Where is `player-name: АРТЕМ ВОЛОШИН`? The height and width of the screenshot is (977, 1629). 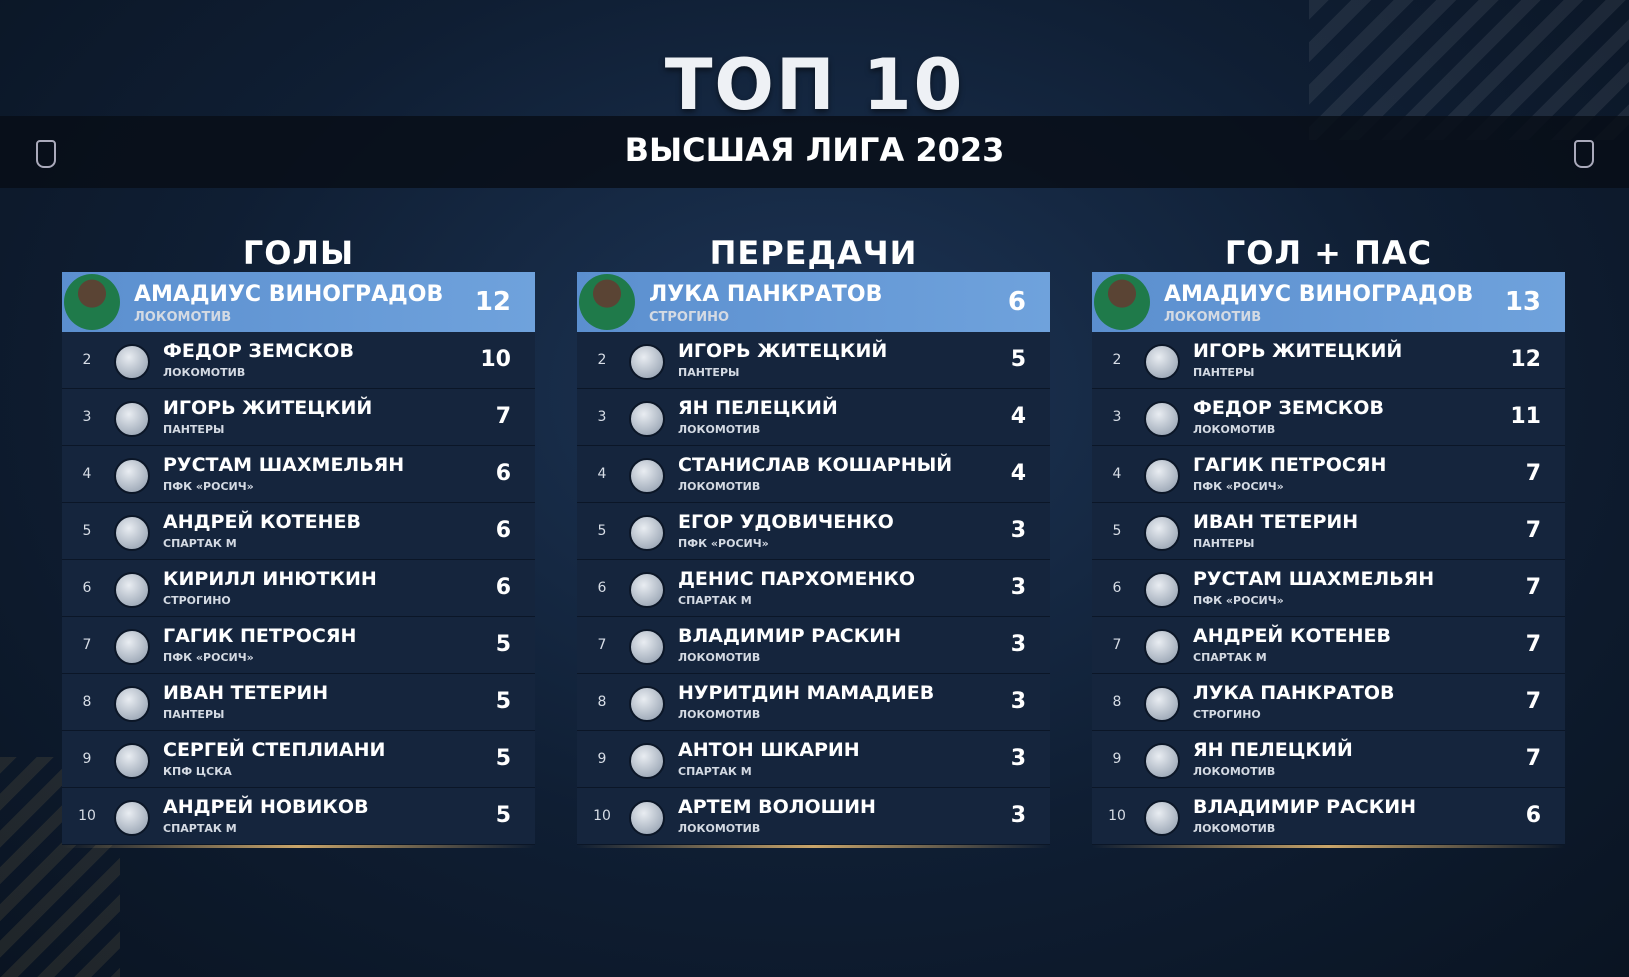
player-name: АРТЕМ ВОЛОШИН is located at coordinates (777, 807).